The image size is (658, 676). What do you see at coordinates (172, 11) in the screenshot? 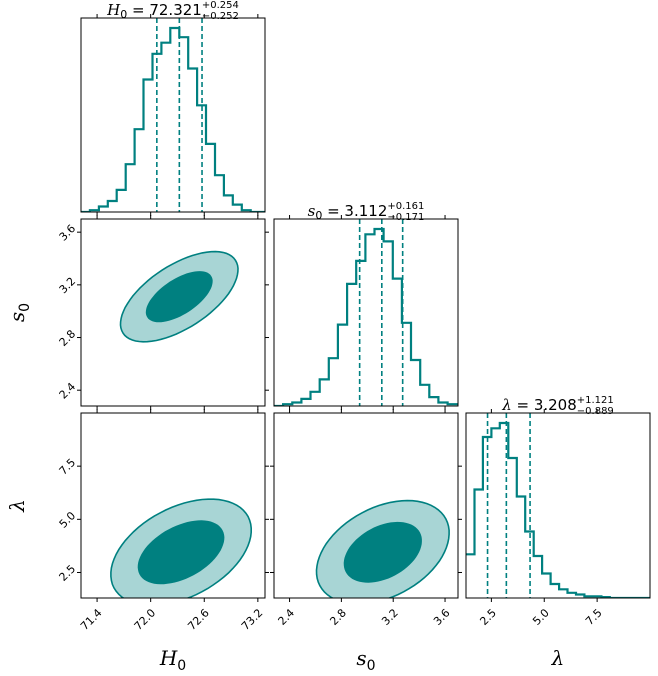
I see `title-H0: H0 = 72.321+0.254 −0.252` at bounding box center [172, 11].